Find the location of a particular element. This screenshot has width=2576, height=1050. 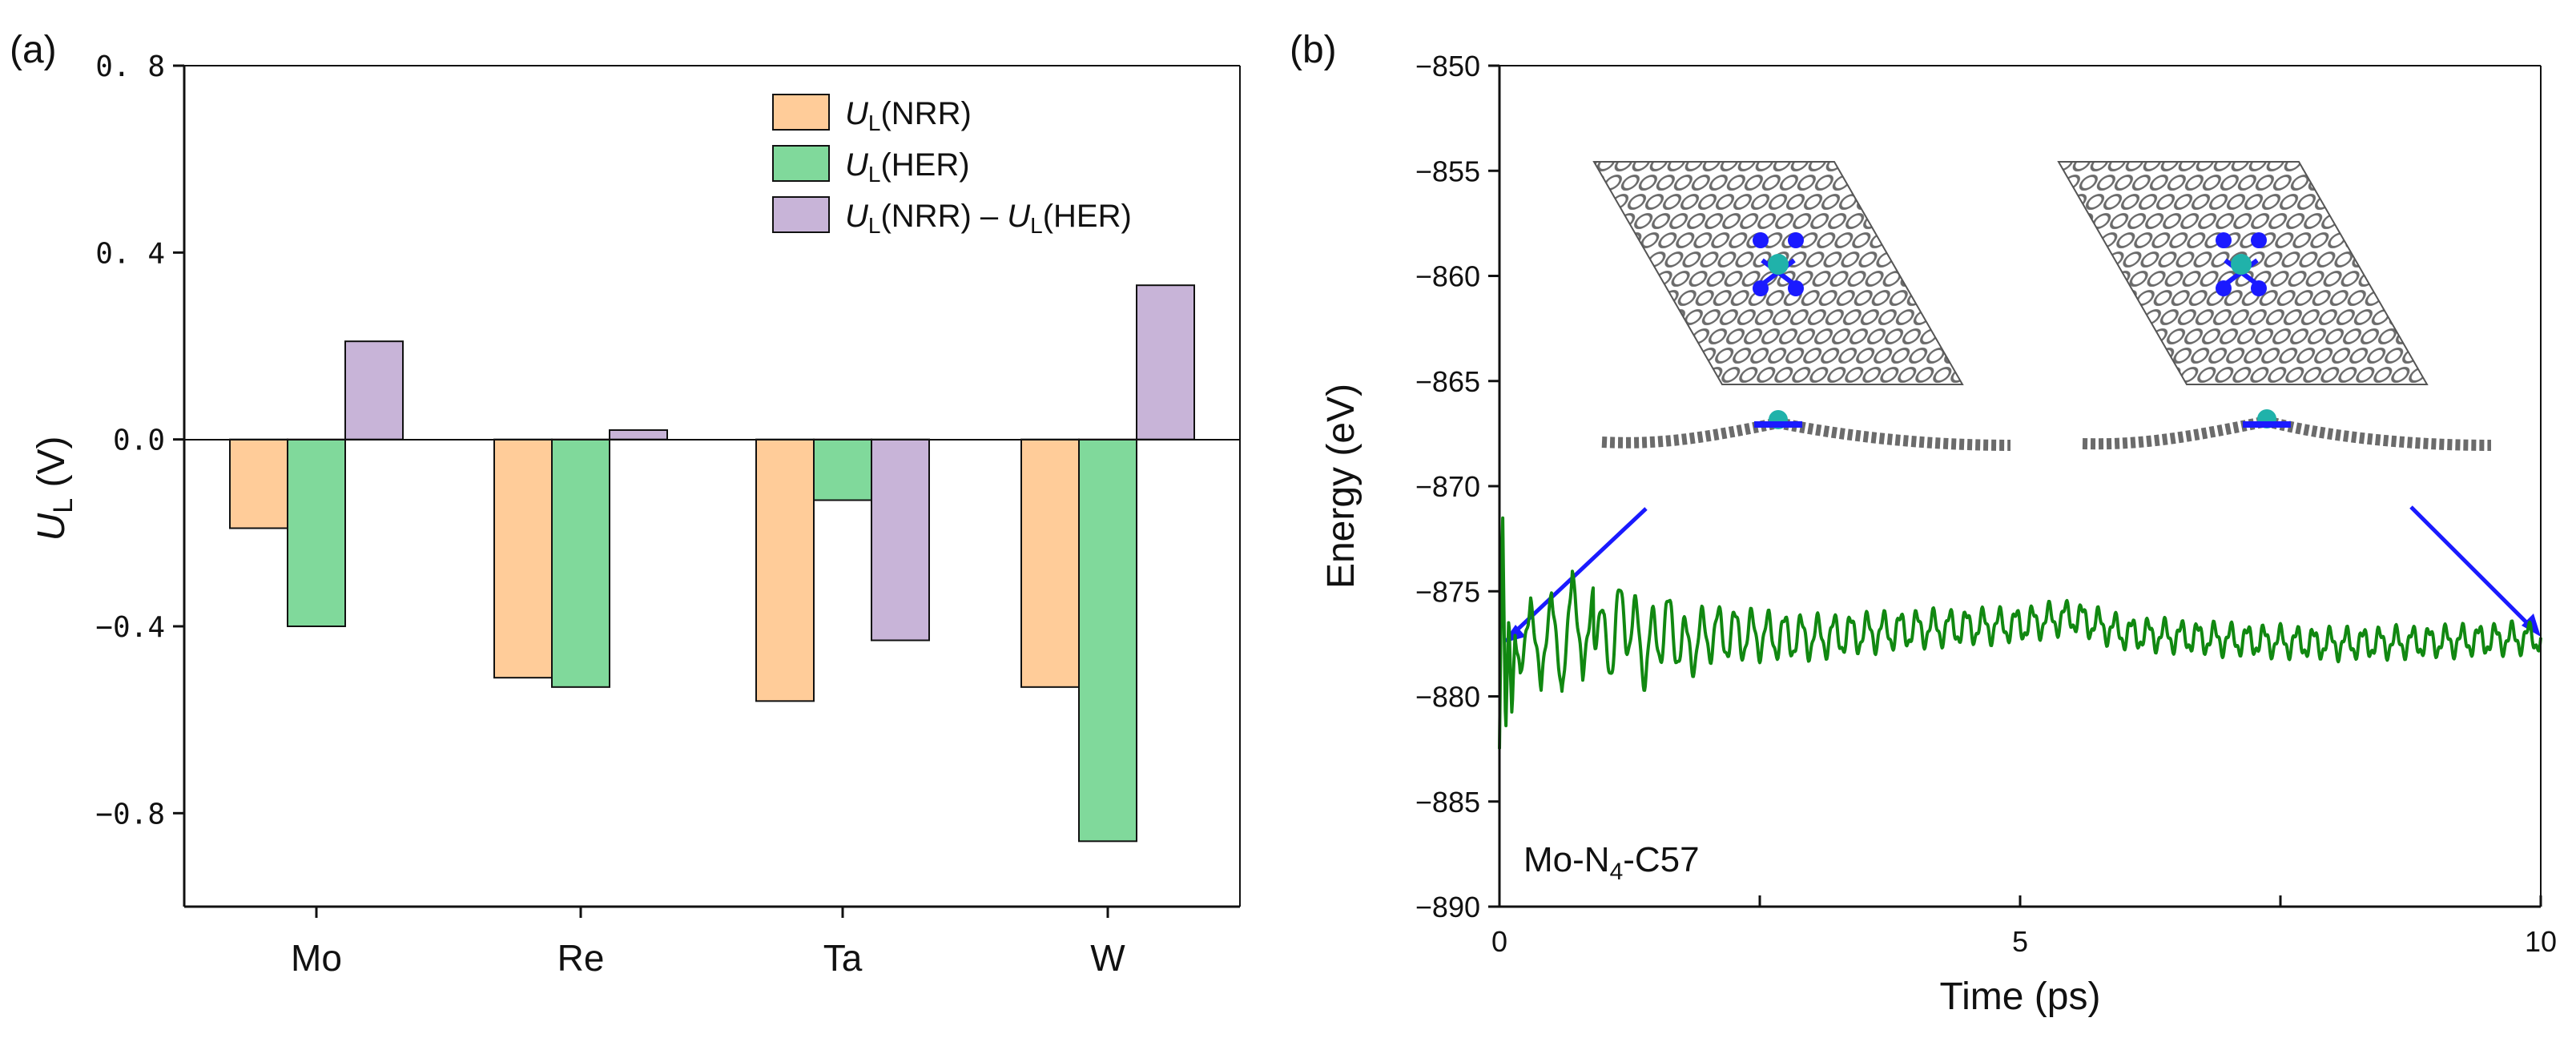

b-ytick-label: −855 is located at coordinates (1447, 171).